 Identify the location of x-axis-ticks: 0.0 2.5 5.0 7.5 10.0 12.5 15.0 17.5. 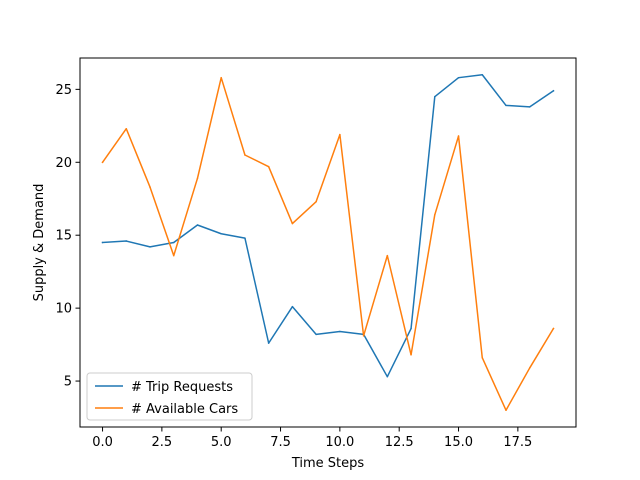
(312, 438).